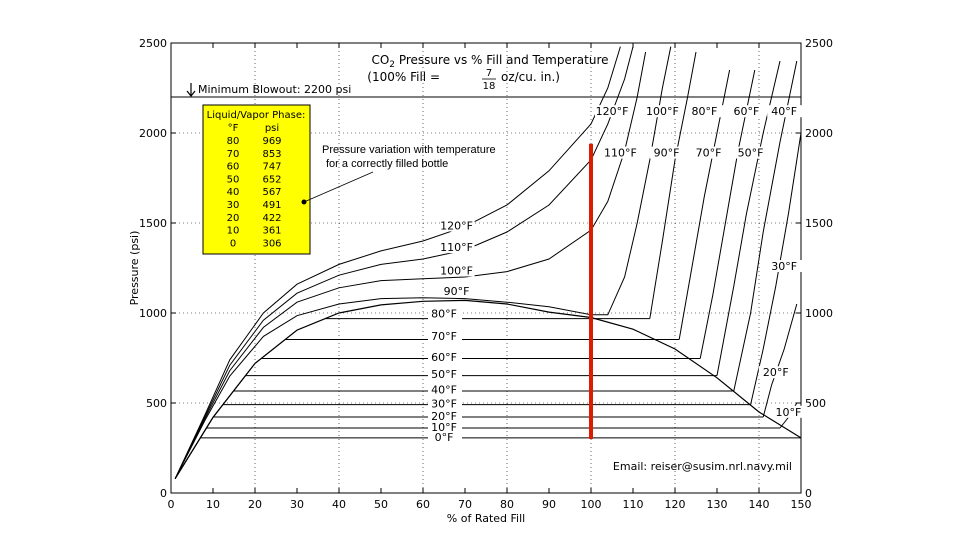 The height and width of the screenshot is (550, 978). What do you see at coordinates (153, 223) in the screenshot?
I see `y-tick-label: 1500` at bounding box center [153, 223].